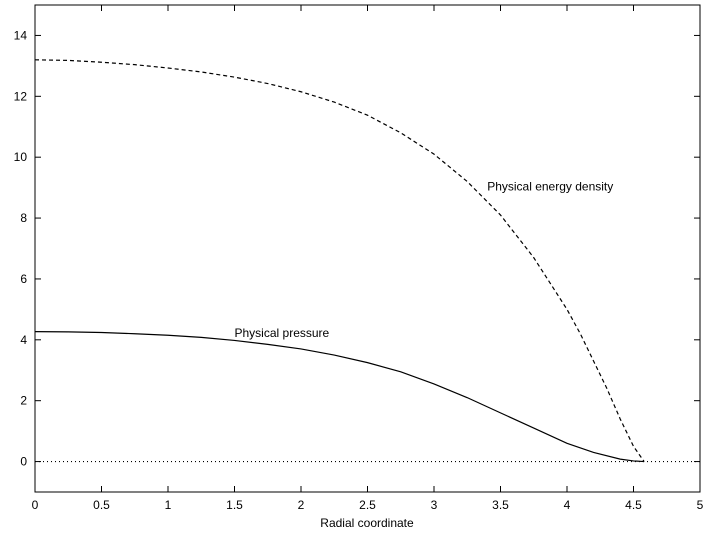 Image resolution: width=703 pixels, height=535 pixels. Describe the element at coordinates (23, 218) in the screenshot. I see `y-tick-label: 8` at that location.